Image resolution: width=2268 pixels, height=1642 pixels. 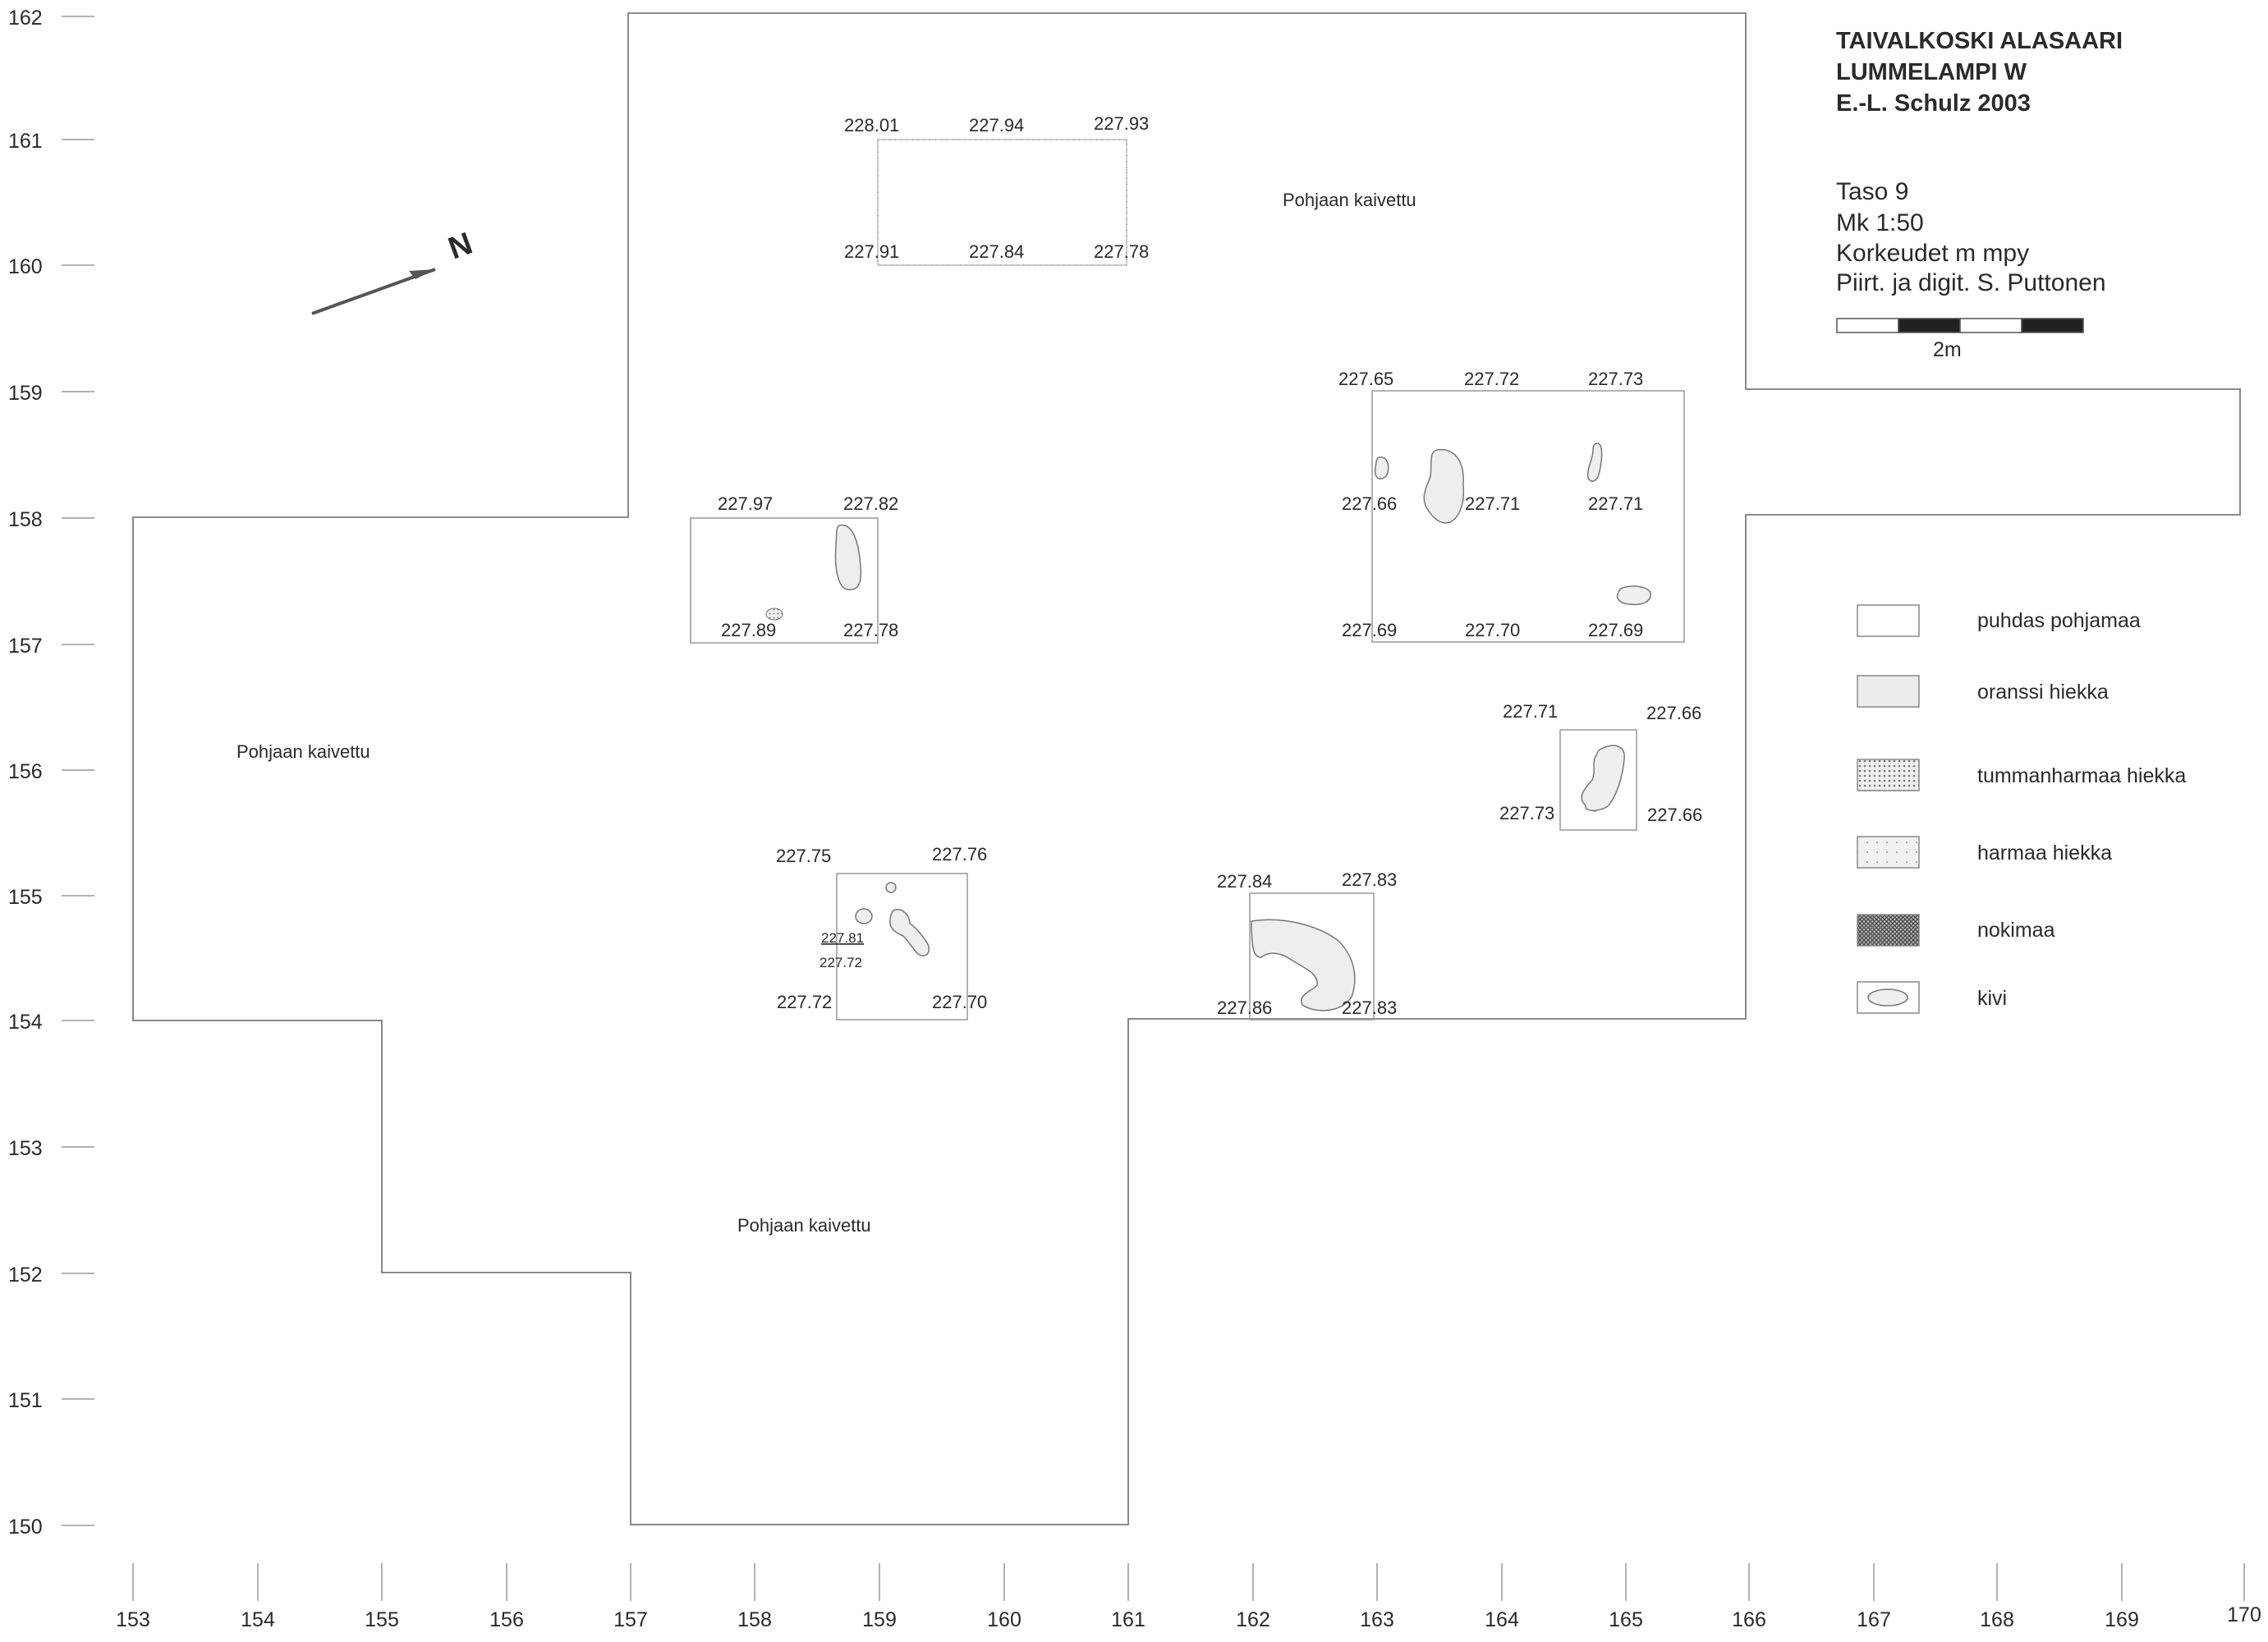 What do you see at coordinates (1128, 1619) in the screenshot?
I see `x-tick-label: 161` at bounding box center [1128, 1619].